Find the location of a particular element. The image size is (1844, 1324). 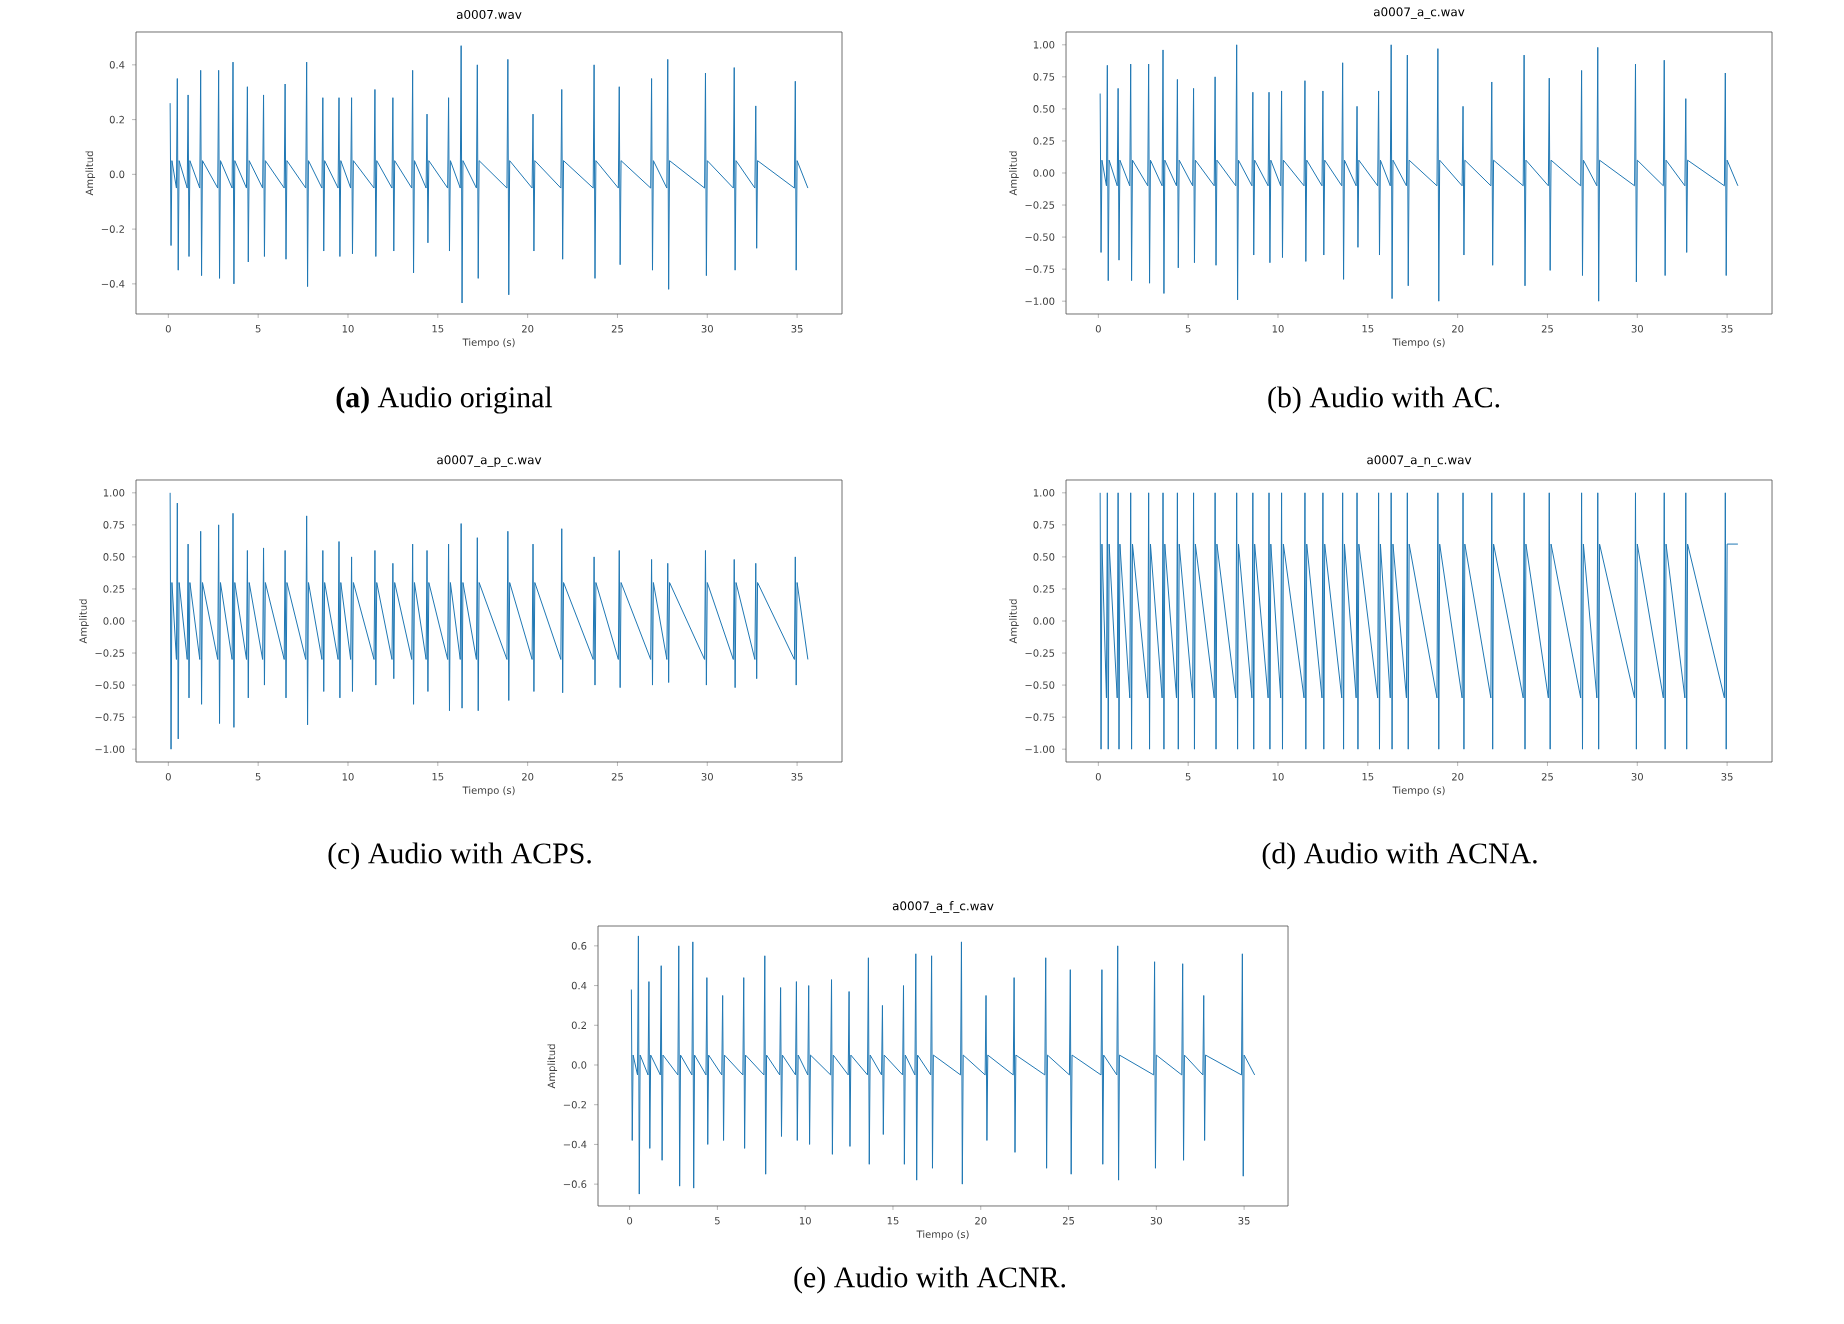

text: (a) Audio original is located at coordinates (444, 400).